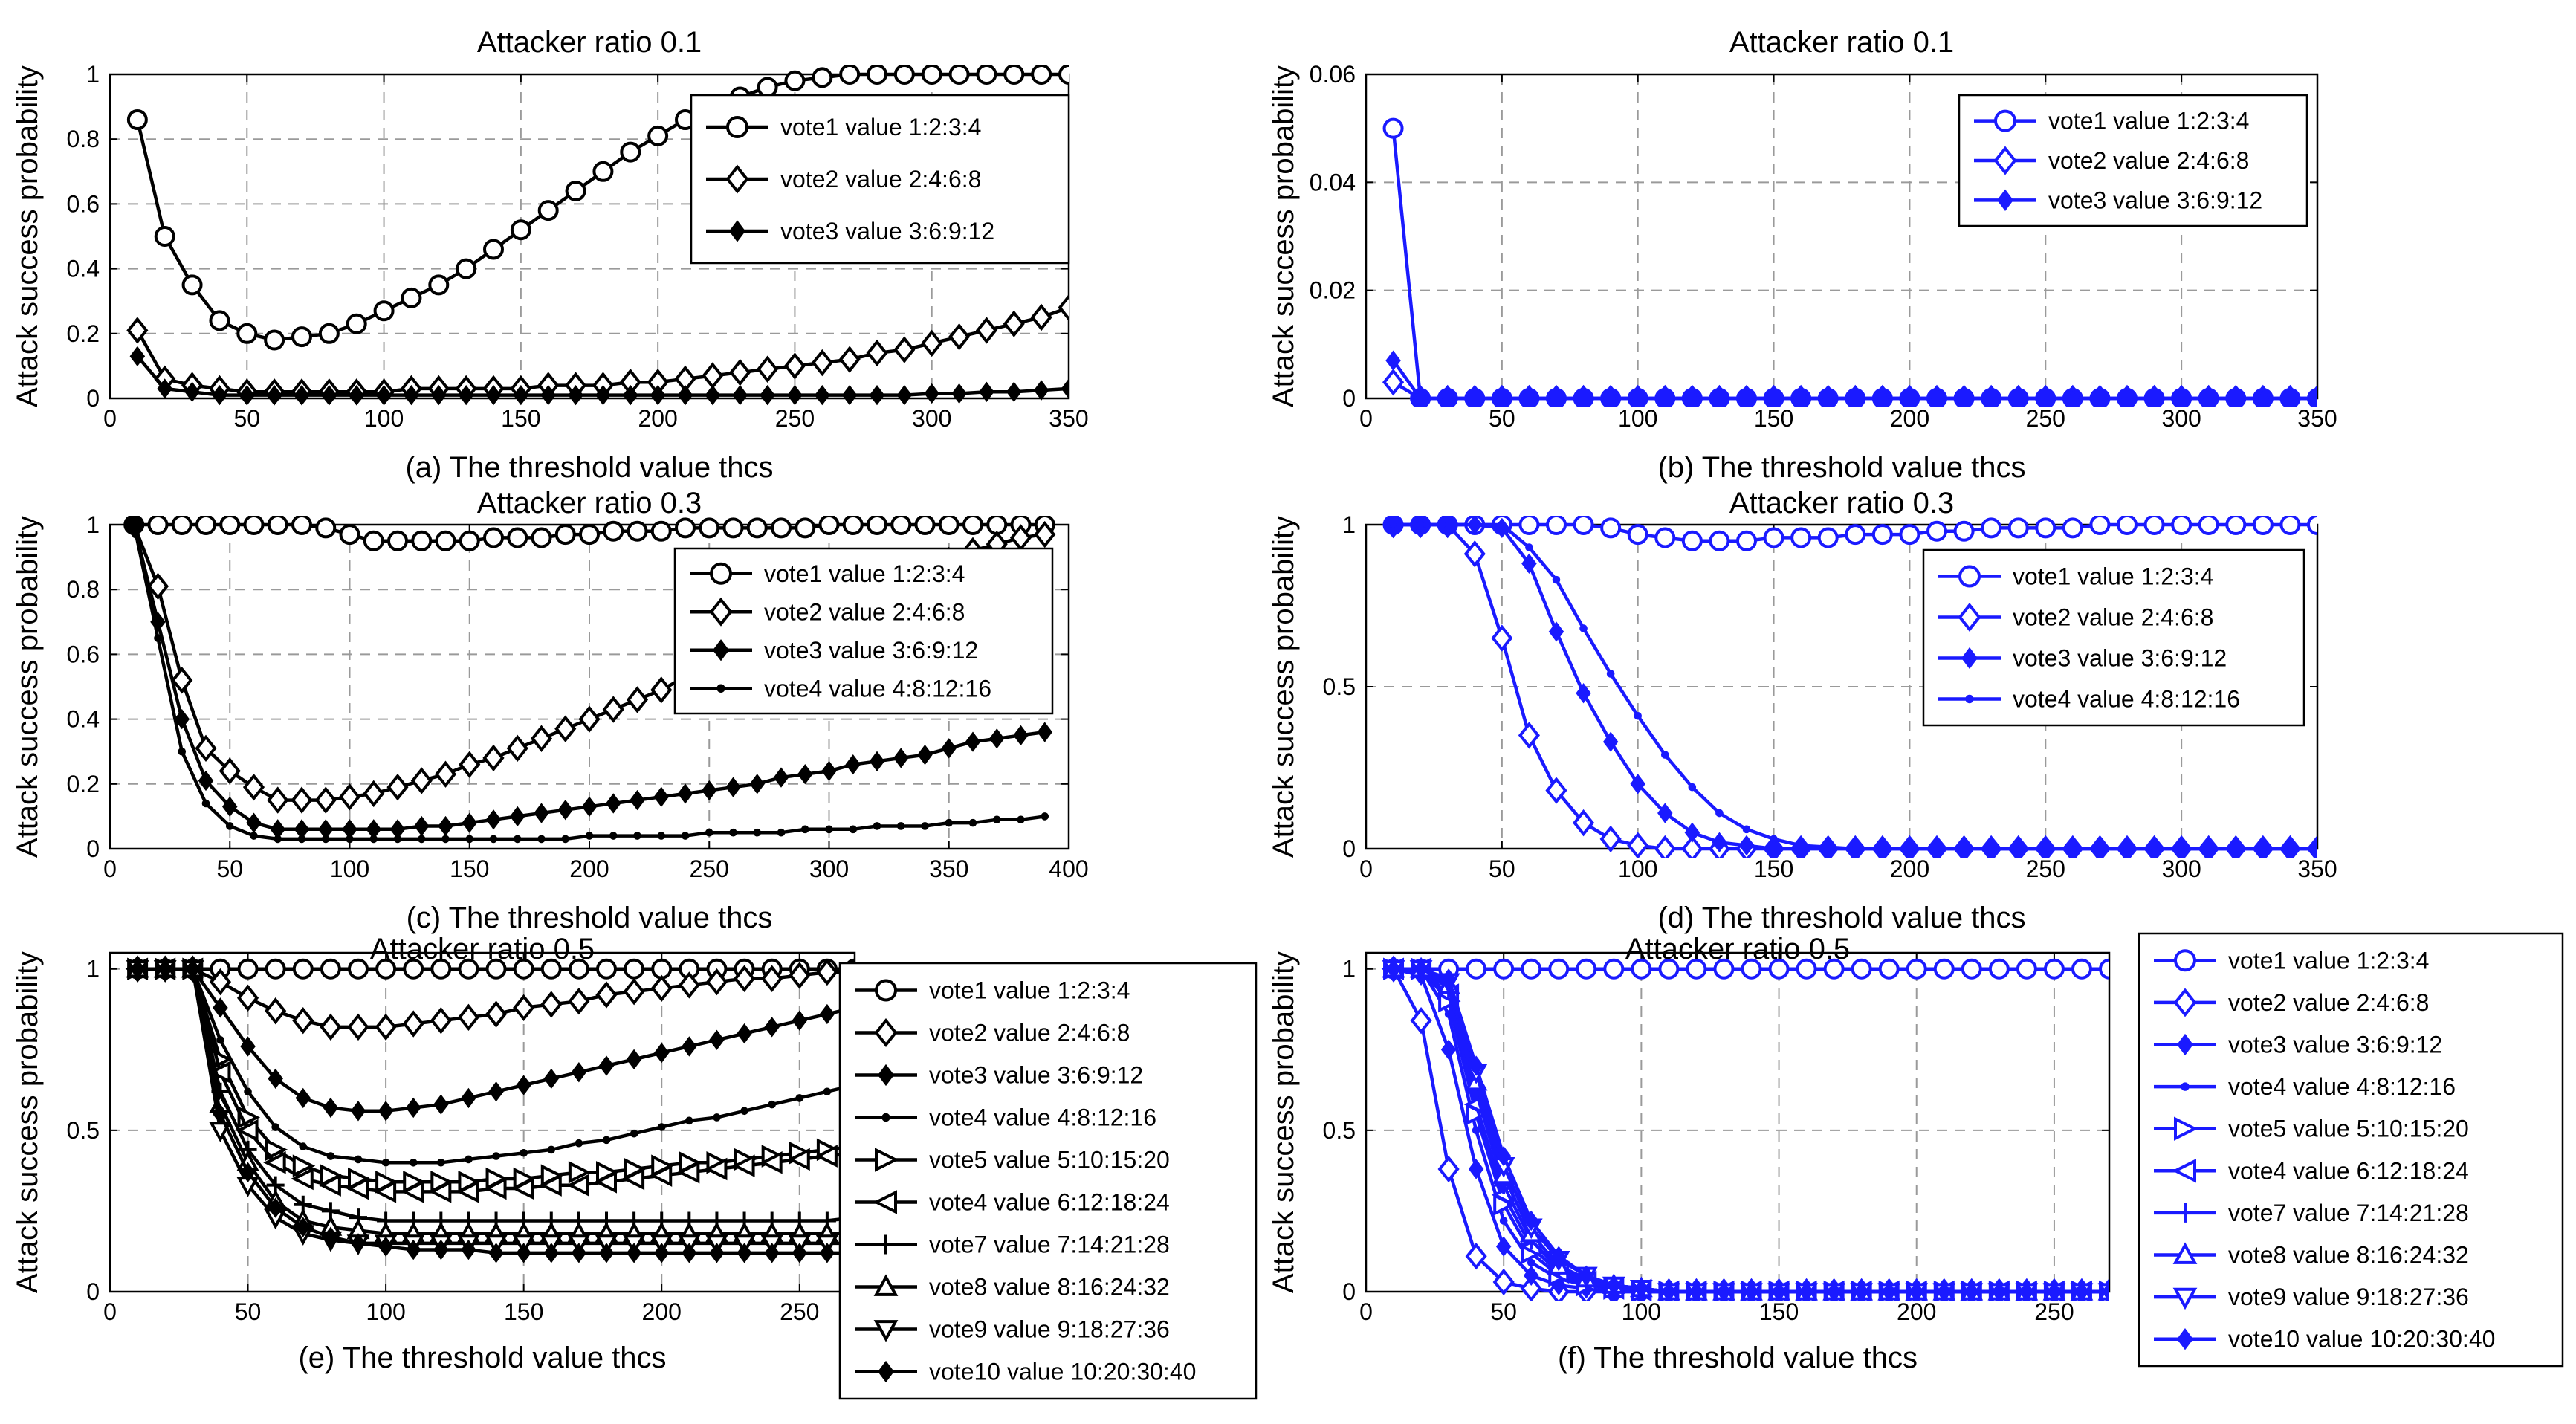 Image resolution: width=2576 pixels, height=1424 pixels. Describe the element at coordinates (83, 654) in the screenshot. I see `y-tick-label: 0.6` at that location.